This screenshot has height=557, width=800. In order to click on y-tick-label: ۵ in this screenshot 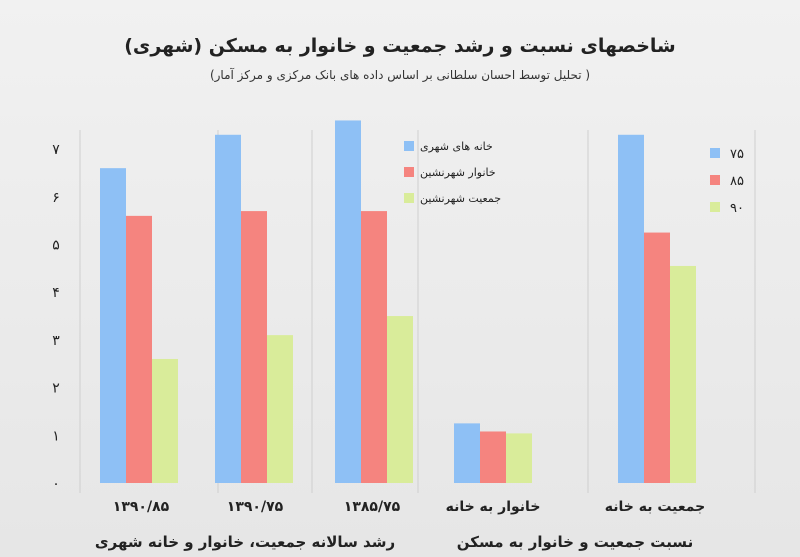, I will do `click(56, 245)`.